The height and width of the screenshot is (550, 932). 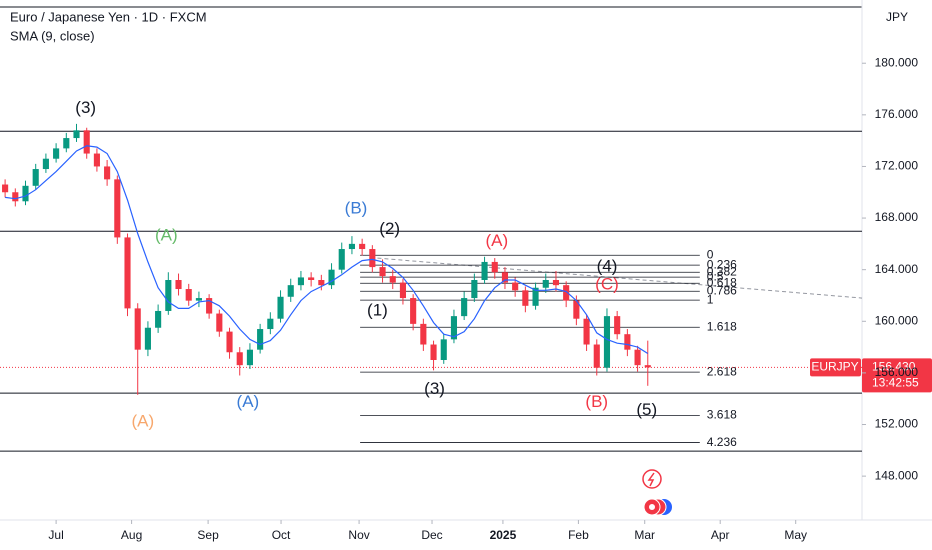 What do you see at coordinates (52, 35) in the screenshot?
I see `chart-subtitle: SMA (9, close)` at bounding box center [52, 35].